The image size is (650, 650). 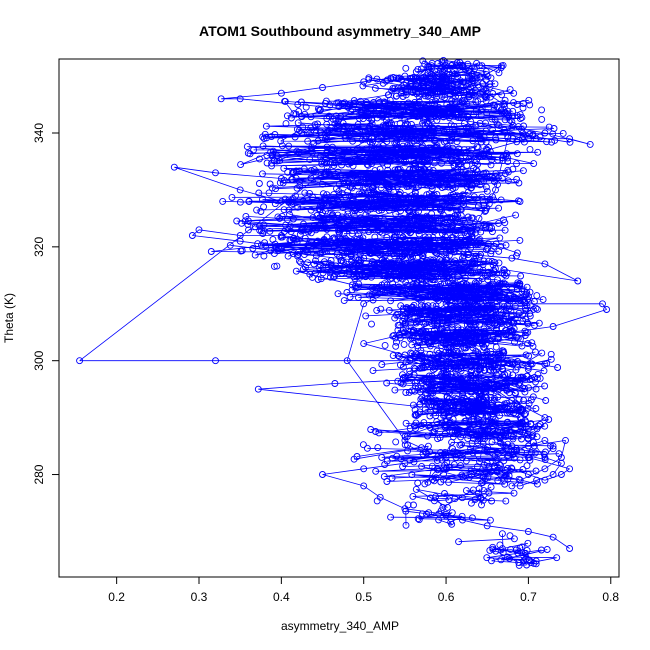 What do you see at coordinates (39, 360) in the screenshot?
I see `y-tick-label: 300` at bounding box center [39, 360].